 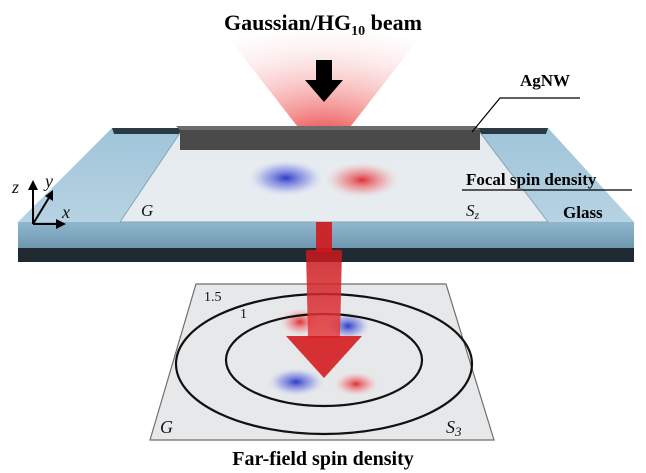 I want to click on lower-s3-label: S3, so click(x=454, y=428).